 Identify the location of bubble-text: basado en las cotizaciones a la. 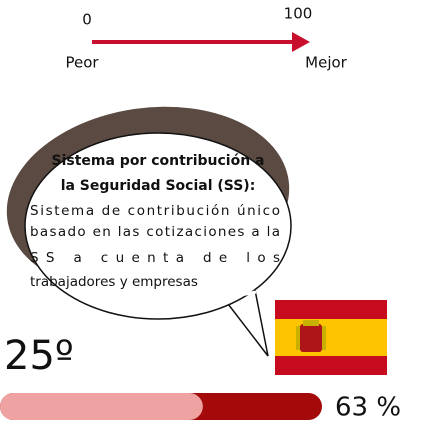
(155, 232).